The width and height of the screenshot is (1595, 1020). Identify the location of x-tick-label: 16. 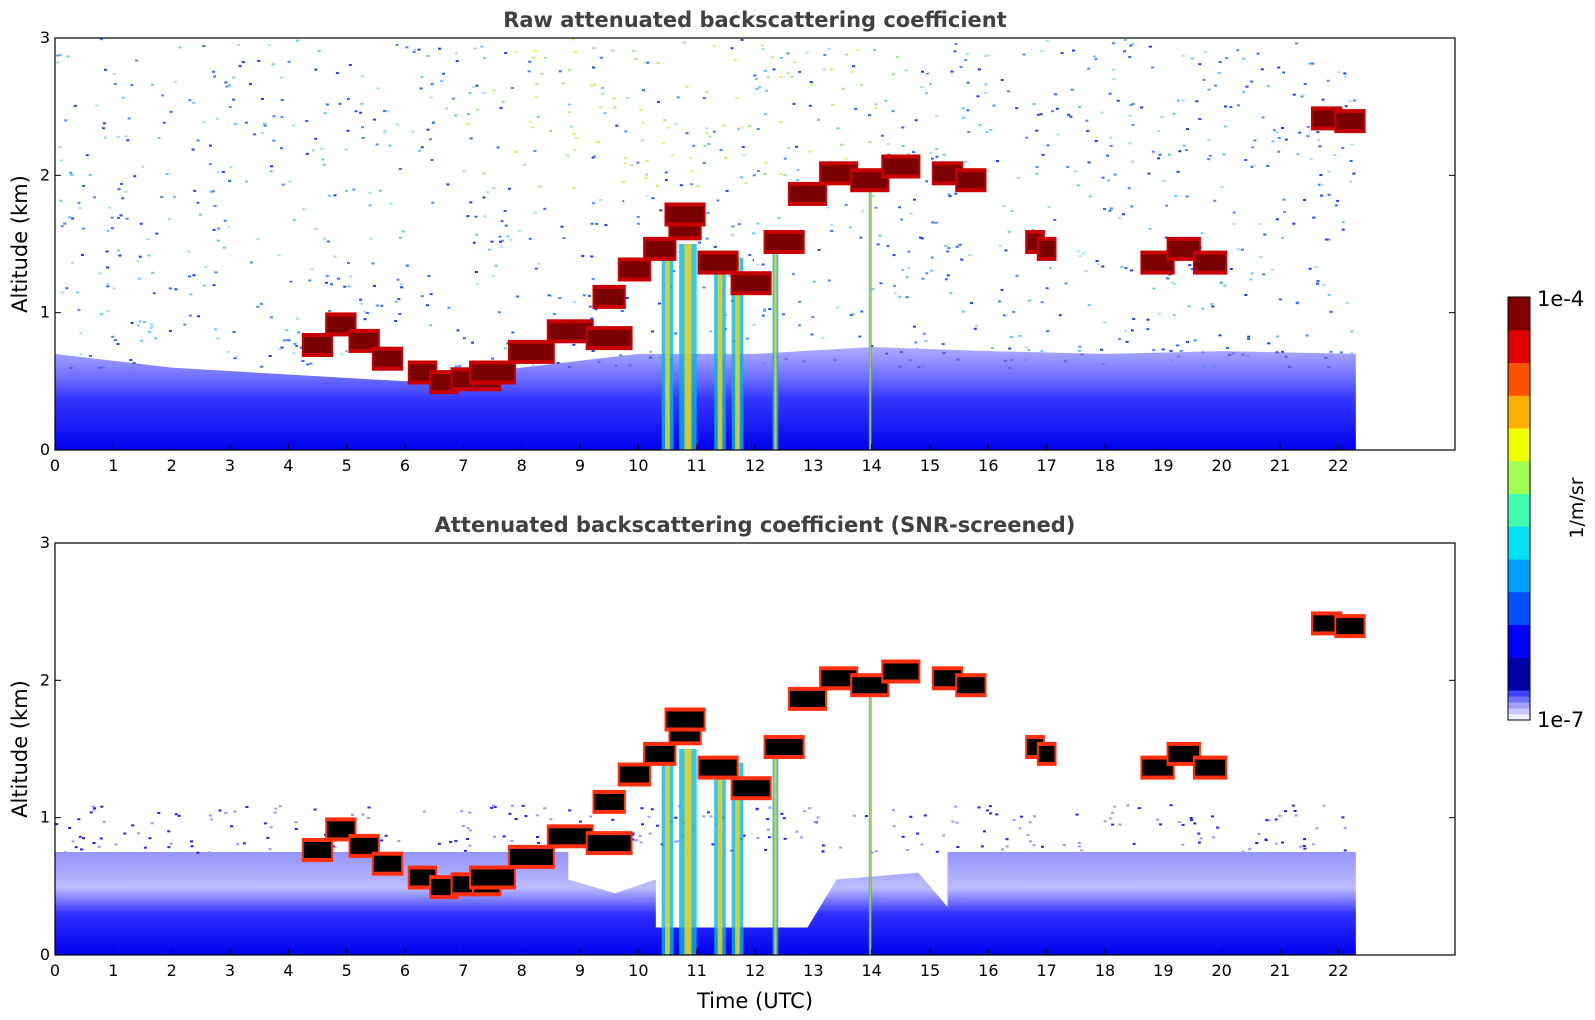
(988, 970).